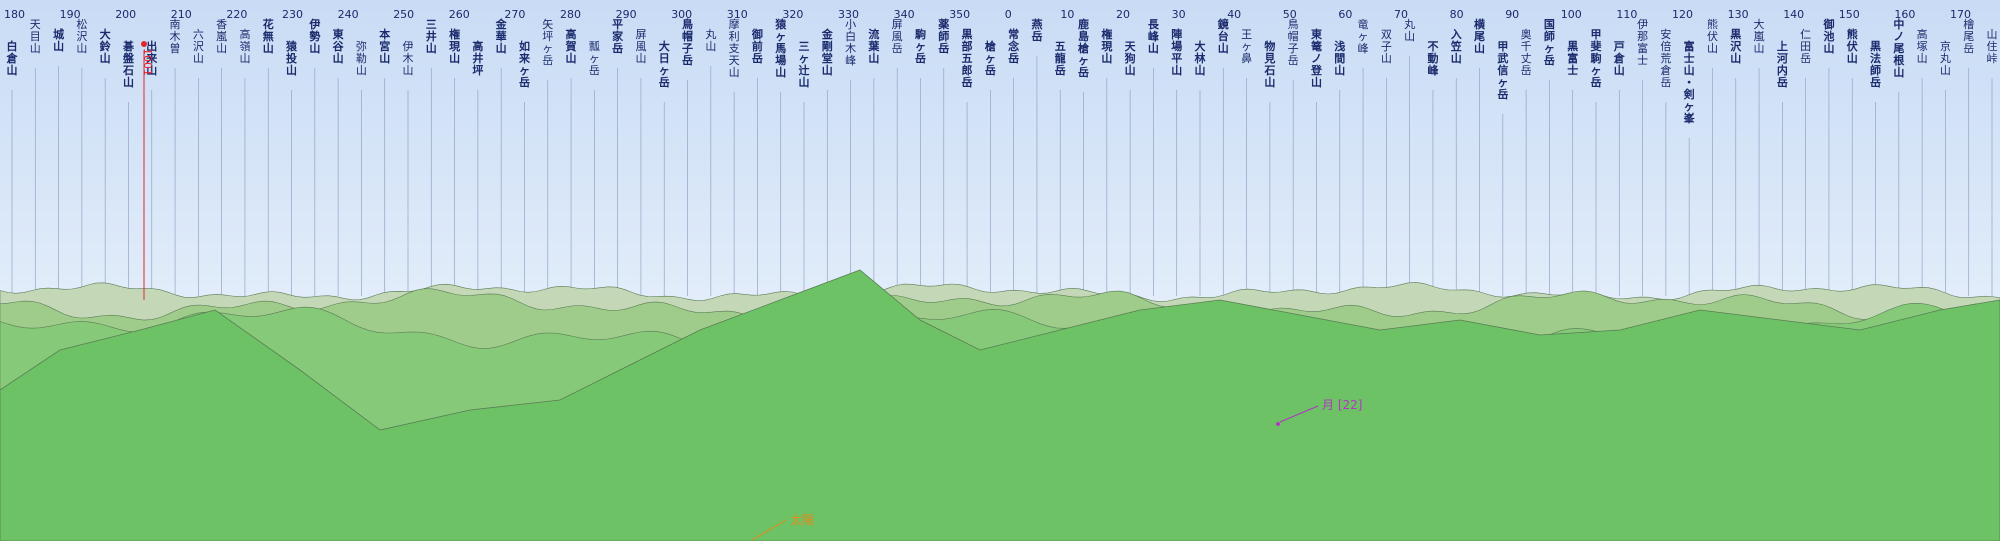 This screenshot has height=541, width=2000. I want to click on peak-label: 花無山, so click(268, 36).